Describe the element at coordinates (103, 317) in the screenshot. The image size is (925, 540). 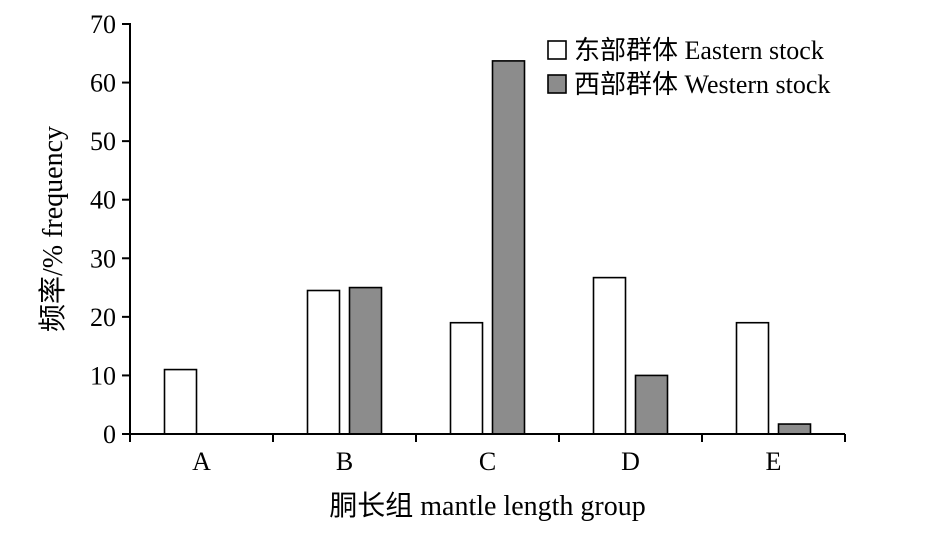
I see `y-tick-label: 20` at that location.